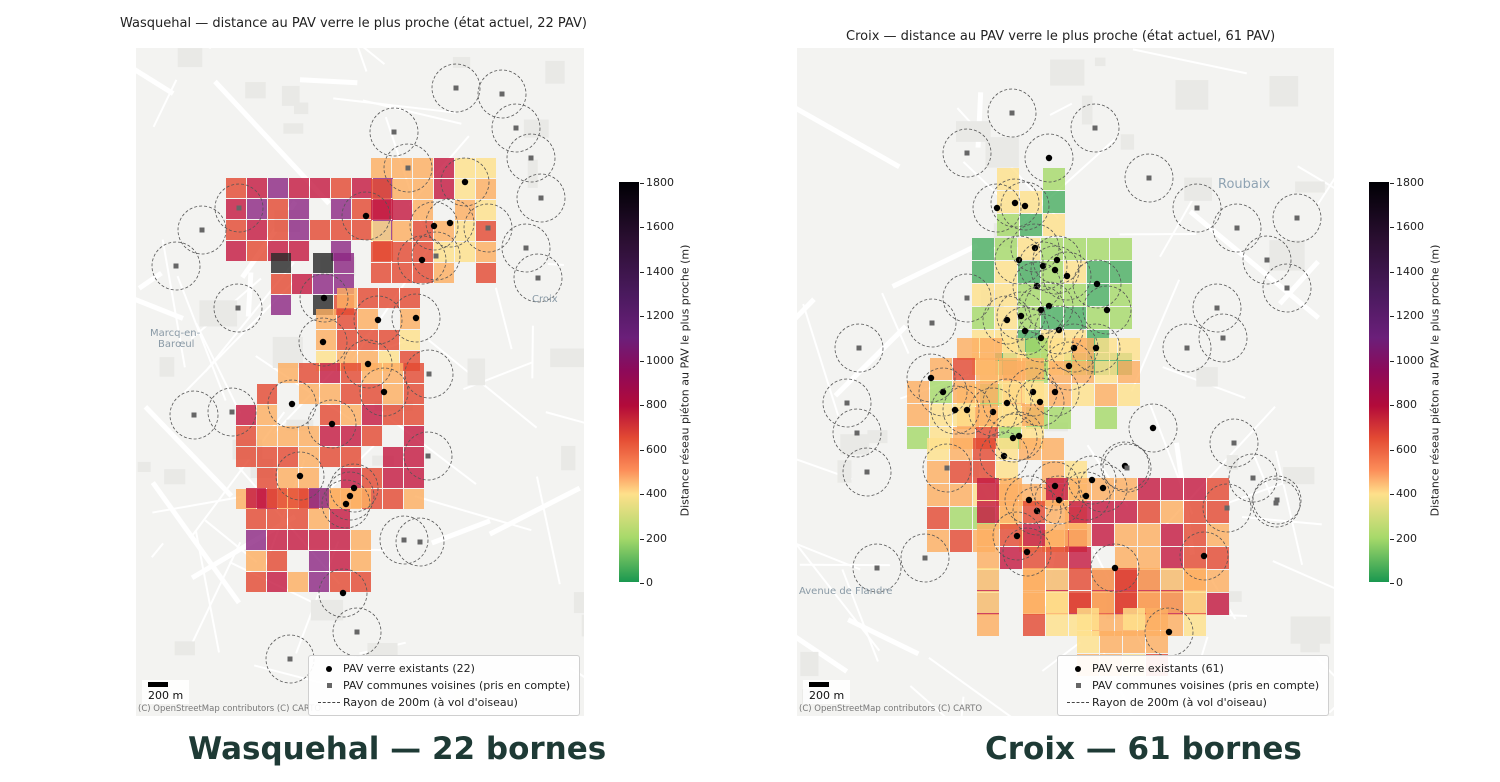  I want to click on attribution: (C) OpenStreetMap contributors (C) CARTO, so click(891, 709).